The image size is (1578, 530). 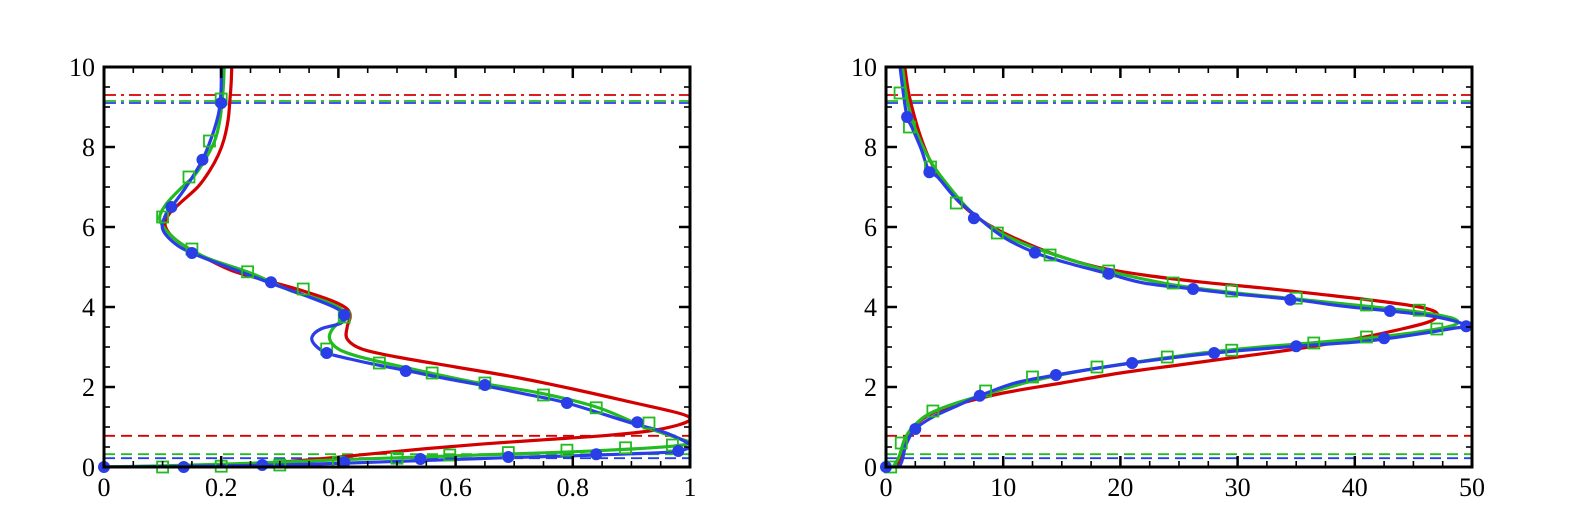 What do you see at coordinates (1120, 487) in the screenshot?
I see `x-tick-label: 20` at bounding box center [1120, 487].